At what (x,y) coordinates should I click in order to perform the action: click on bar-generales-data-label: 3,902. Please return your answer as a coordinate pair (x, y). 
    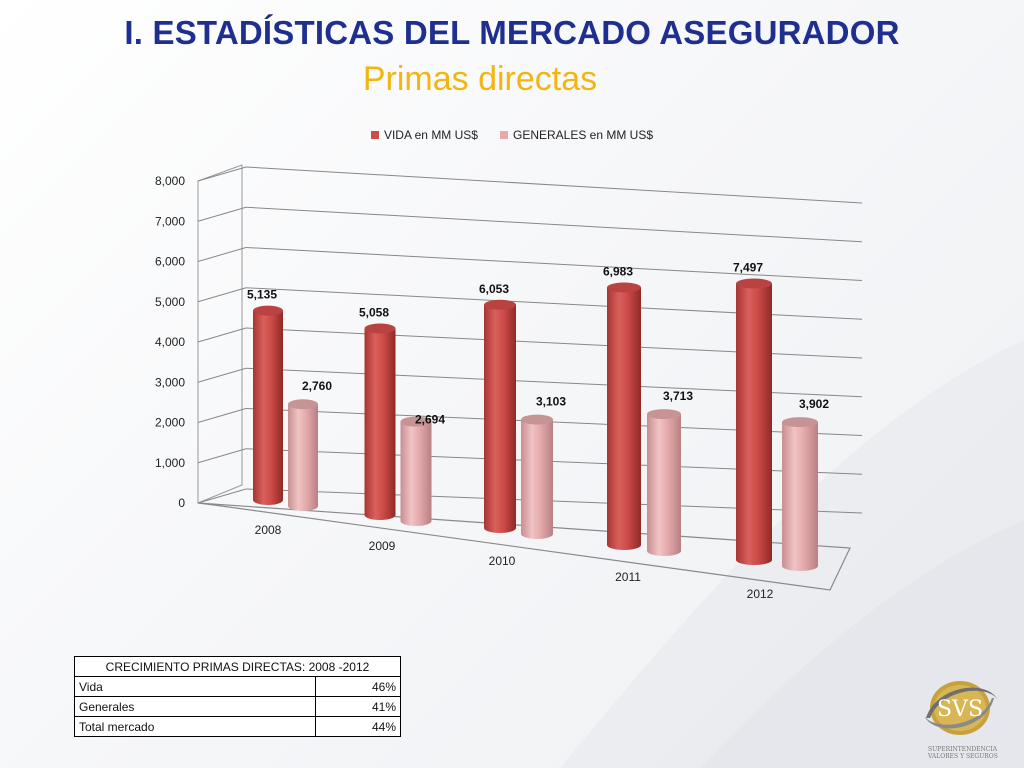
    Looking at the image, I should click on (814, 404).